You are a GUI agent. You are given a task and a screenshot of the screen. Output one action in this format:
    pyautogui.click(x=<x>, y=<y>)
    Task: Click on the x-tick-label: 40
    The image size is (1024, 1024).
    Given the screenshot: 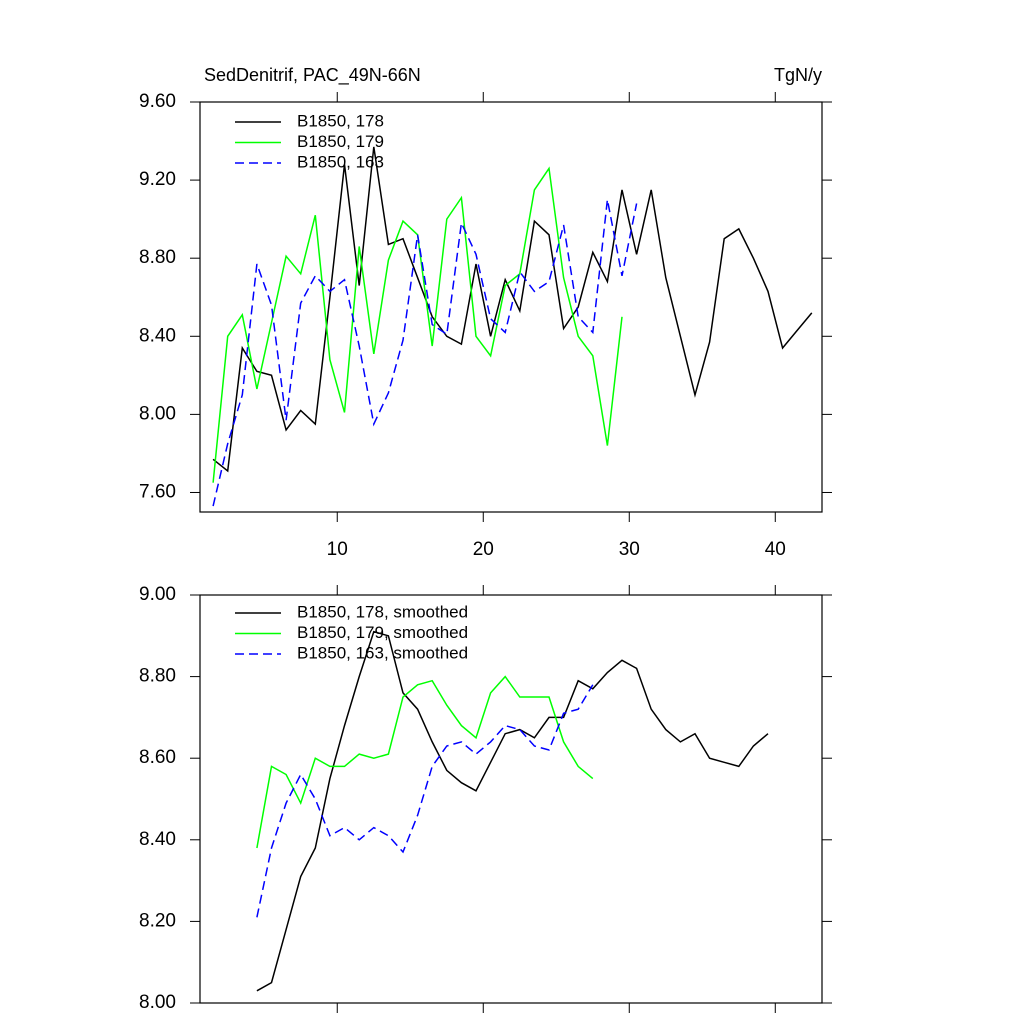 What is the action you would take?
    pyautogui.click(x=775, y=549)
    